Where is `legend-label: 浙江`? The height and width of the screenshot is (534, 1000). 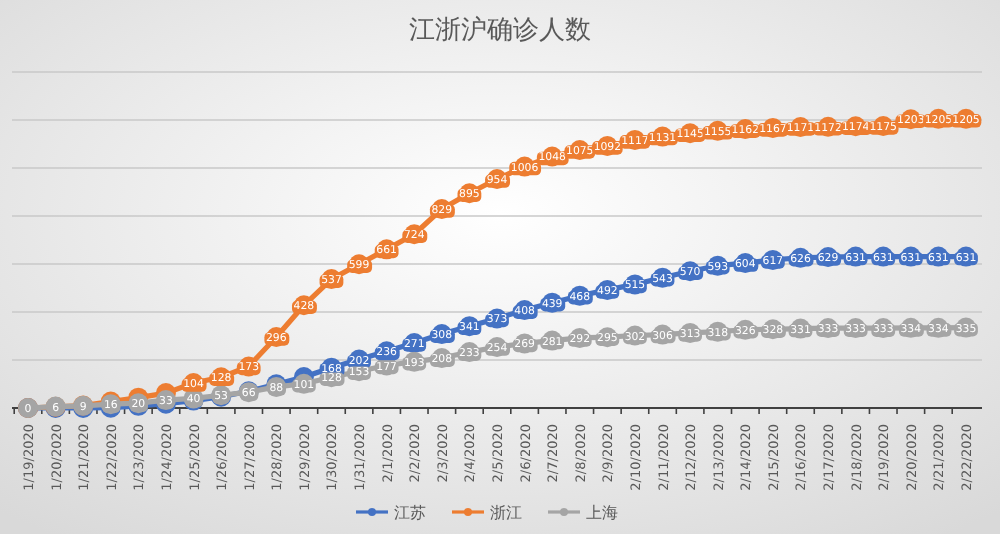
legend-label: 浙江 is located at coordinates (506, 513).